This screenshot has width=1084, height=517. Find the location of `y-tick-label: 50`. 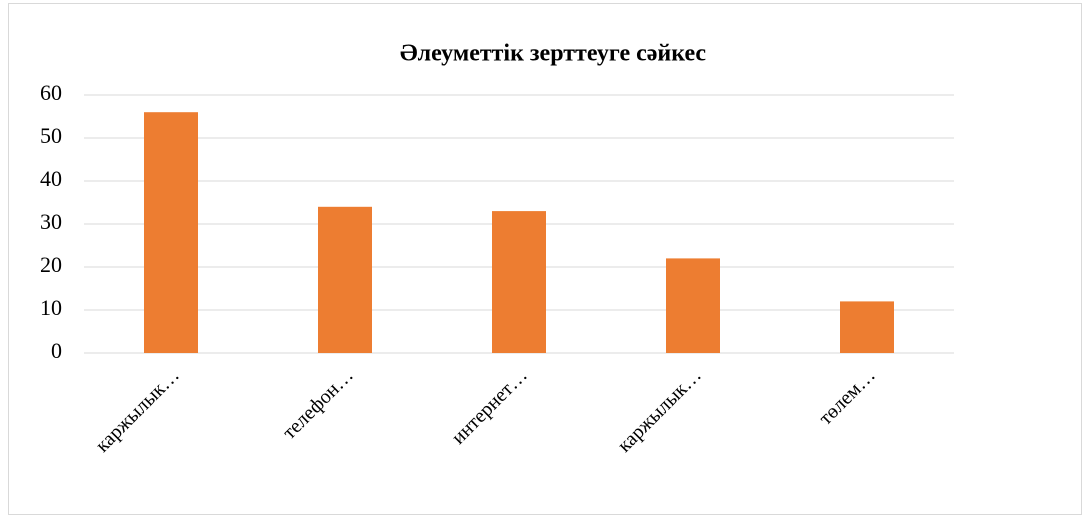

y-tick-label: 50 is located at coordinates (51, 135).